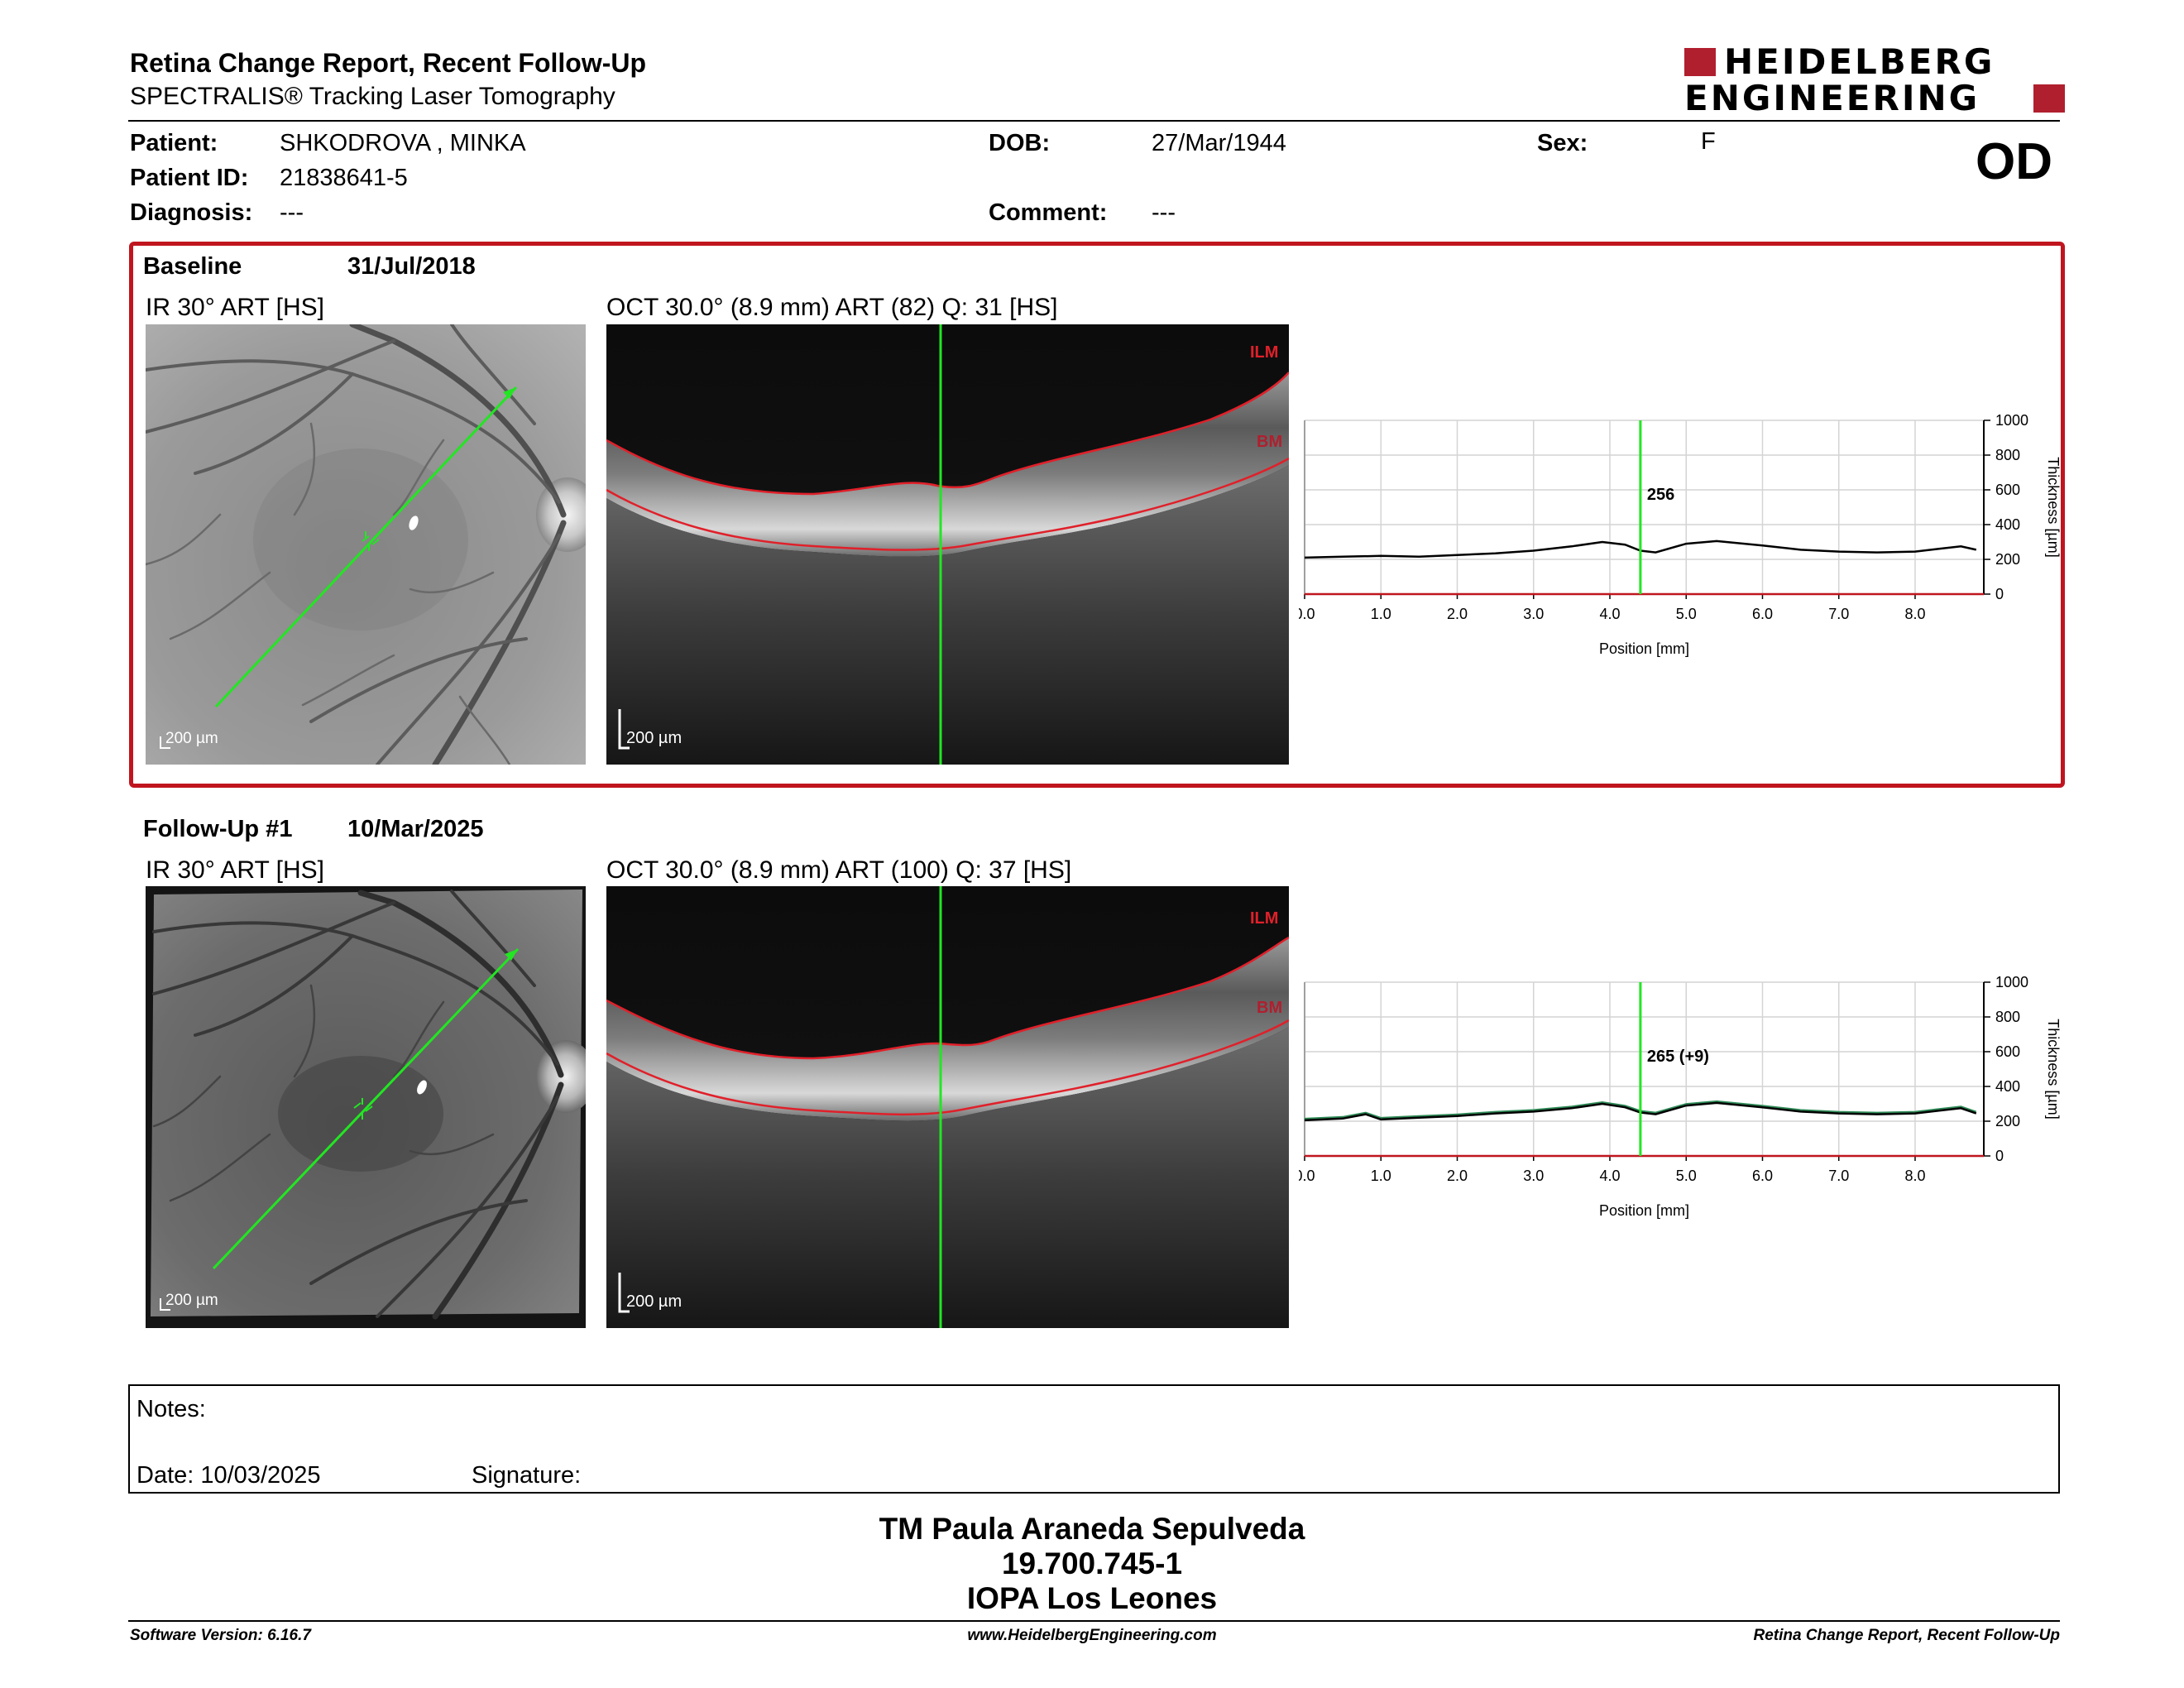  I want to click on comment-value: ---, so click(1164, 212).